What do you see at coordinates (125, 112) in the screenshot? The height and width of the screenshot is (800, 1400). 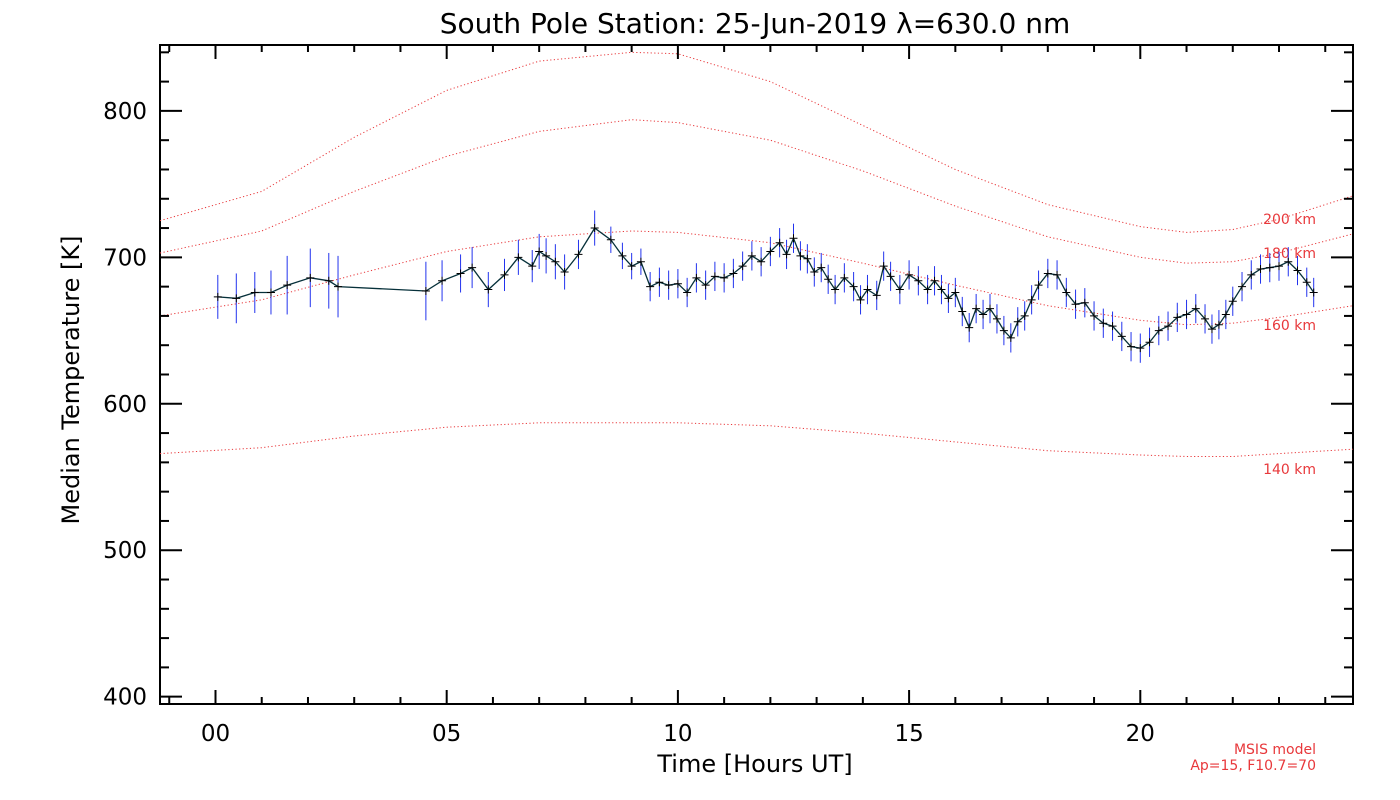 I see `y-tick-label: 800` at bounding box center [125, 112].